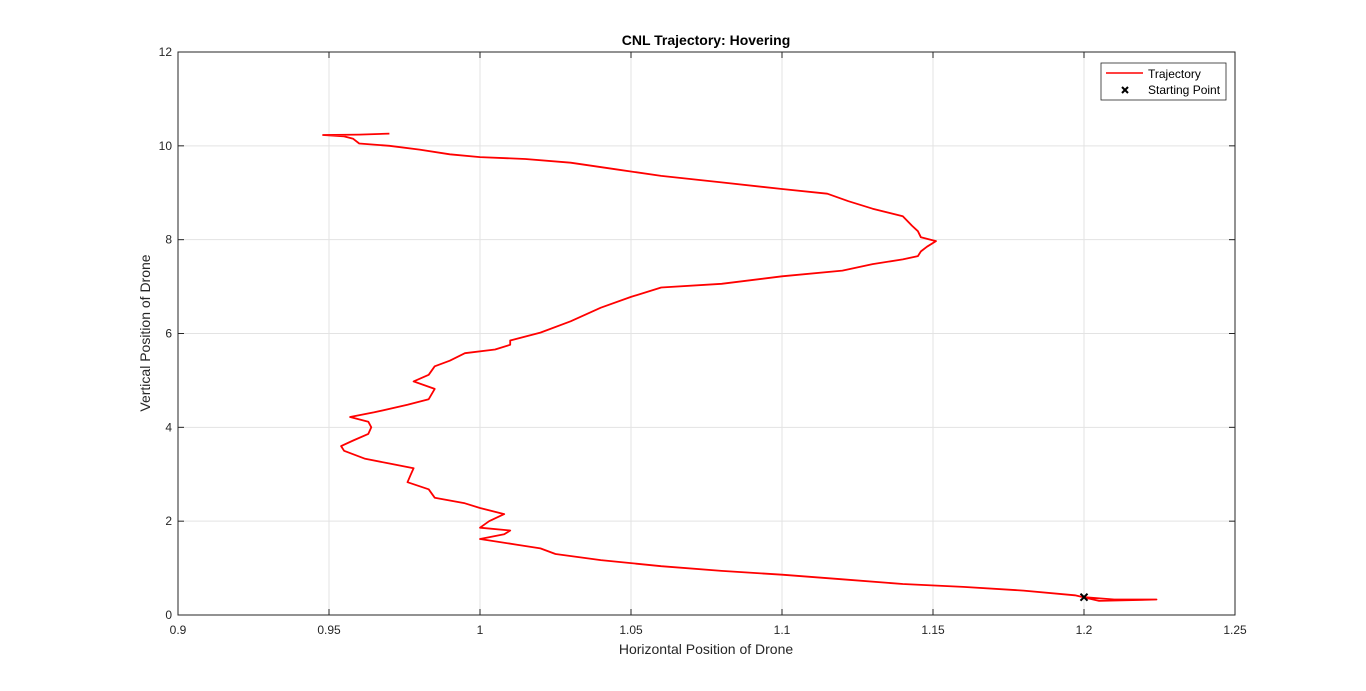 This screenshot has height=691, width=1366. I want to click on x-tick-label: 1.25, so click(1235, 630).